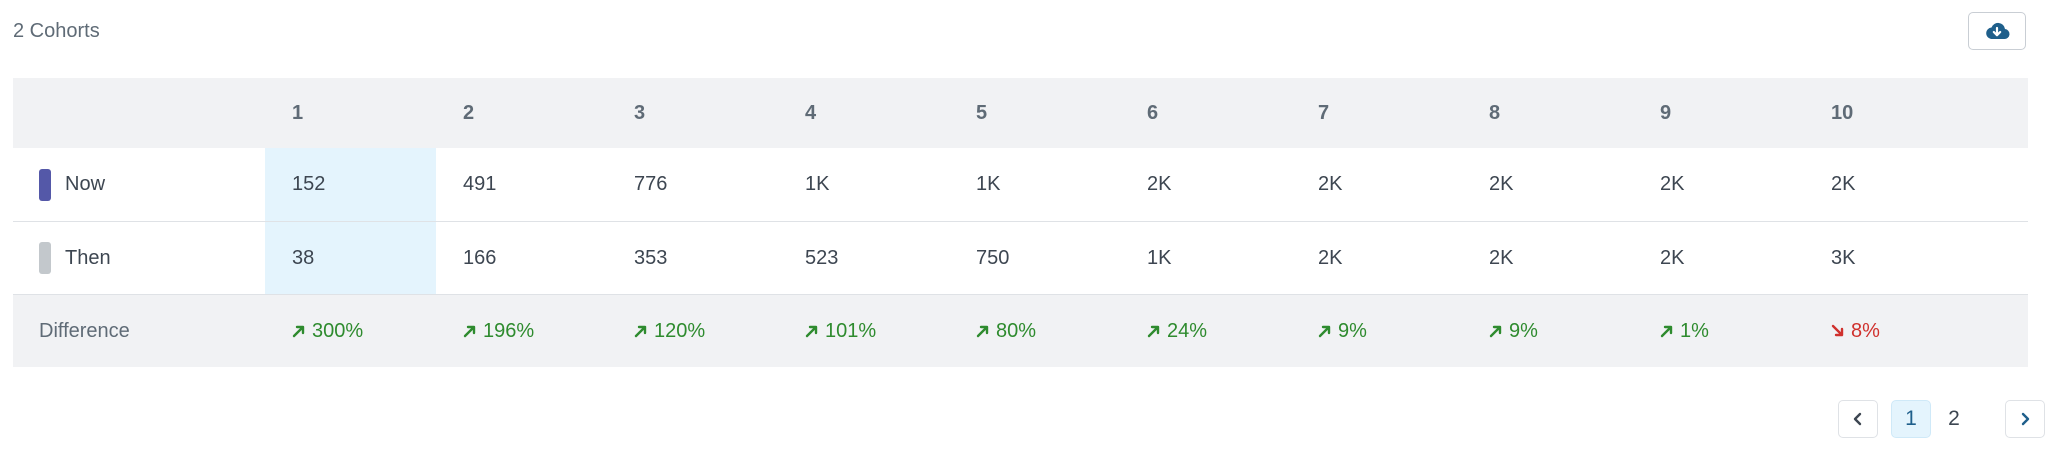 Image resolution: width=2048 pixels, height=465 pixels. Describe the element at coordinates (651, 257) in the screenshot. I see `table-cell: 353` at that location.